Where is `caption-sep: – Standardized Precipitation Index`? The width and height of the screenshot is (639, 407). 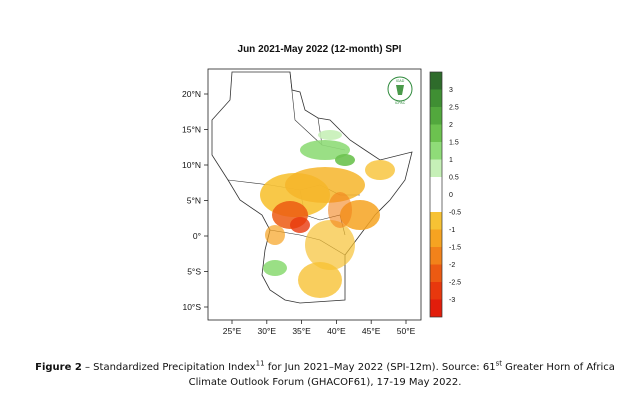
caption-sep: – Standardized Precipitation Index is located at coordinates (168, 367).